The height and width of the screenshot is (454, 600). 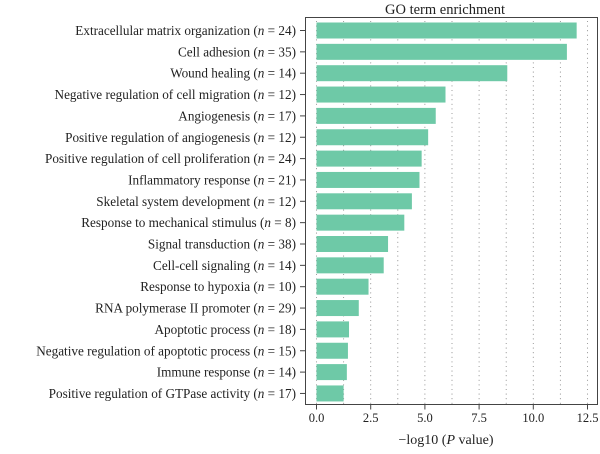 What do you see at coordinates (226, 372) in the screenshot?
I see `category-label-16: Immune response (n = 14)` at bounding box center [226, 372].